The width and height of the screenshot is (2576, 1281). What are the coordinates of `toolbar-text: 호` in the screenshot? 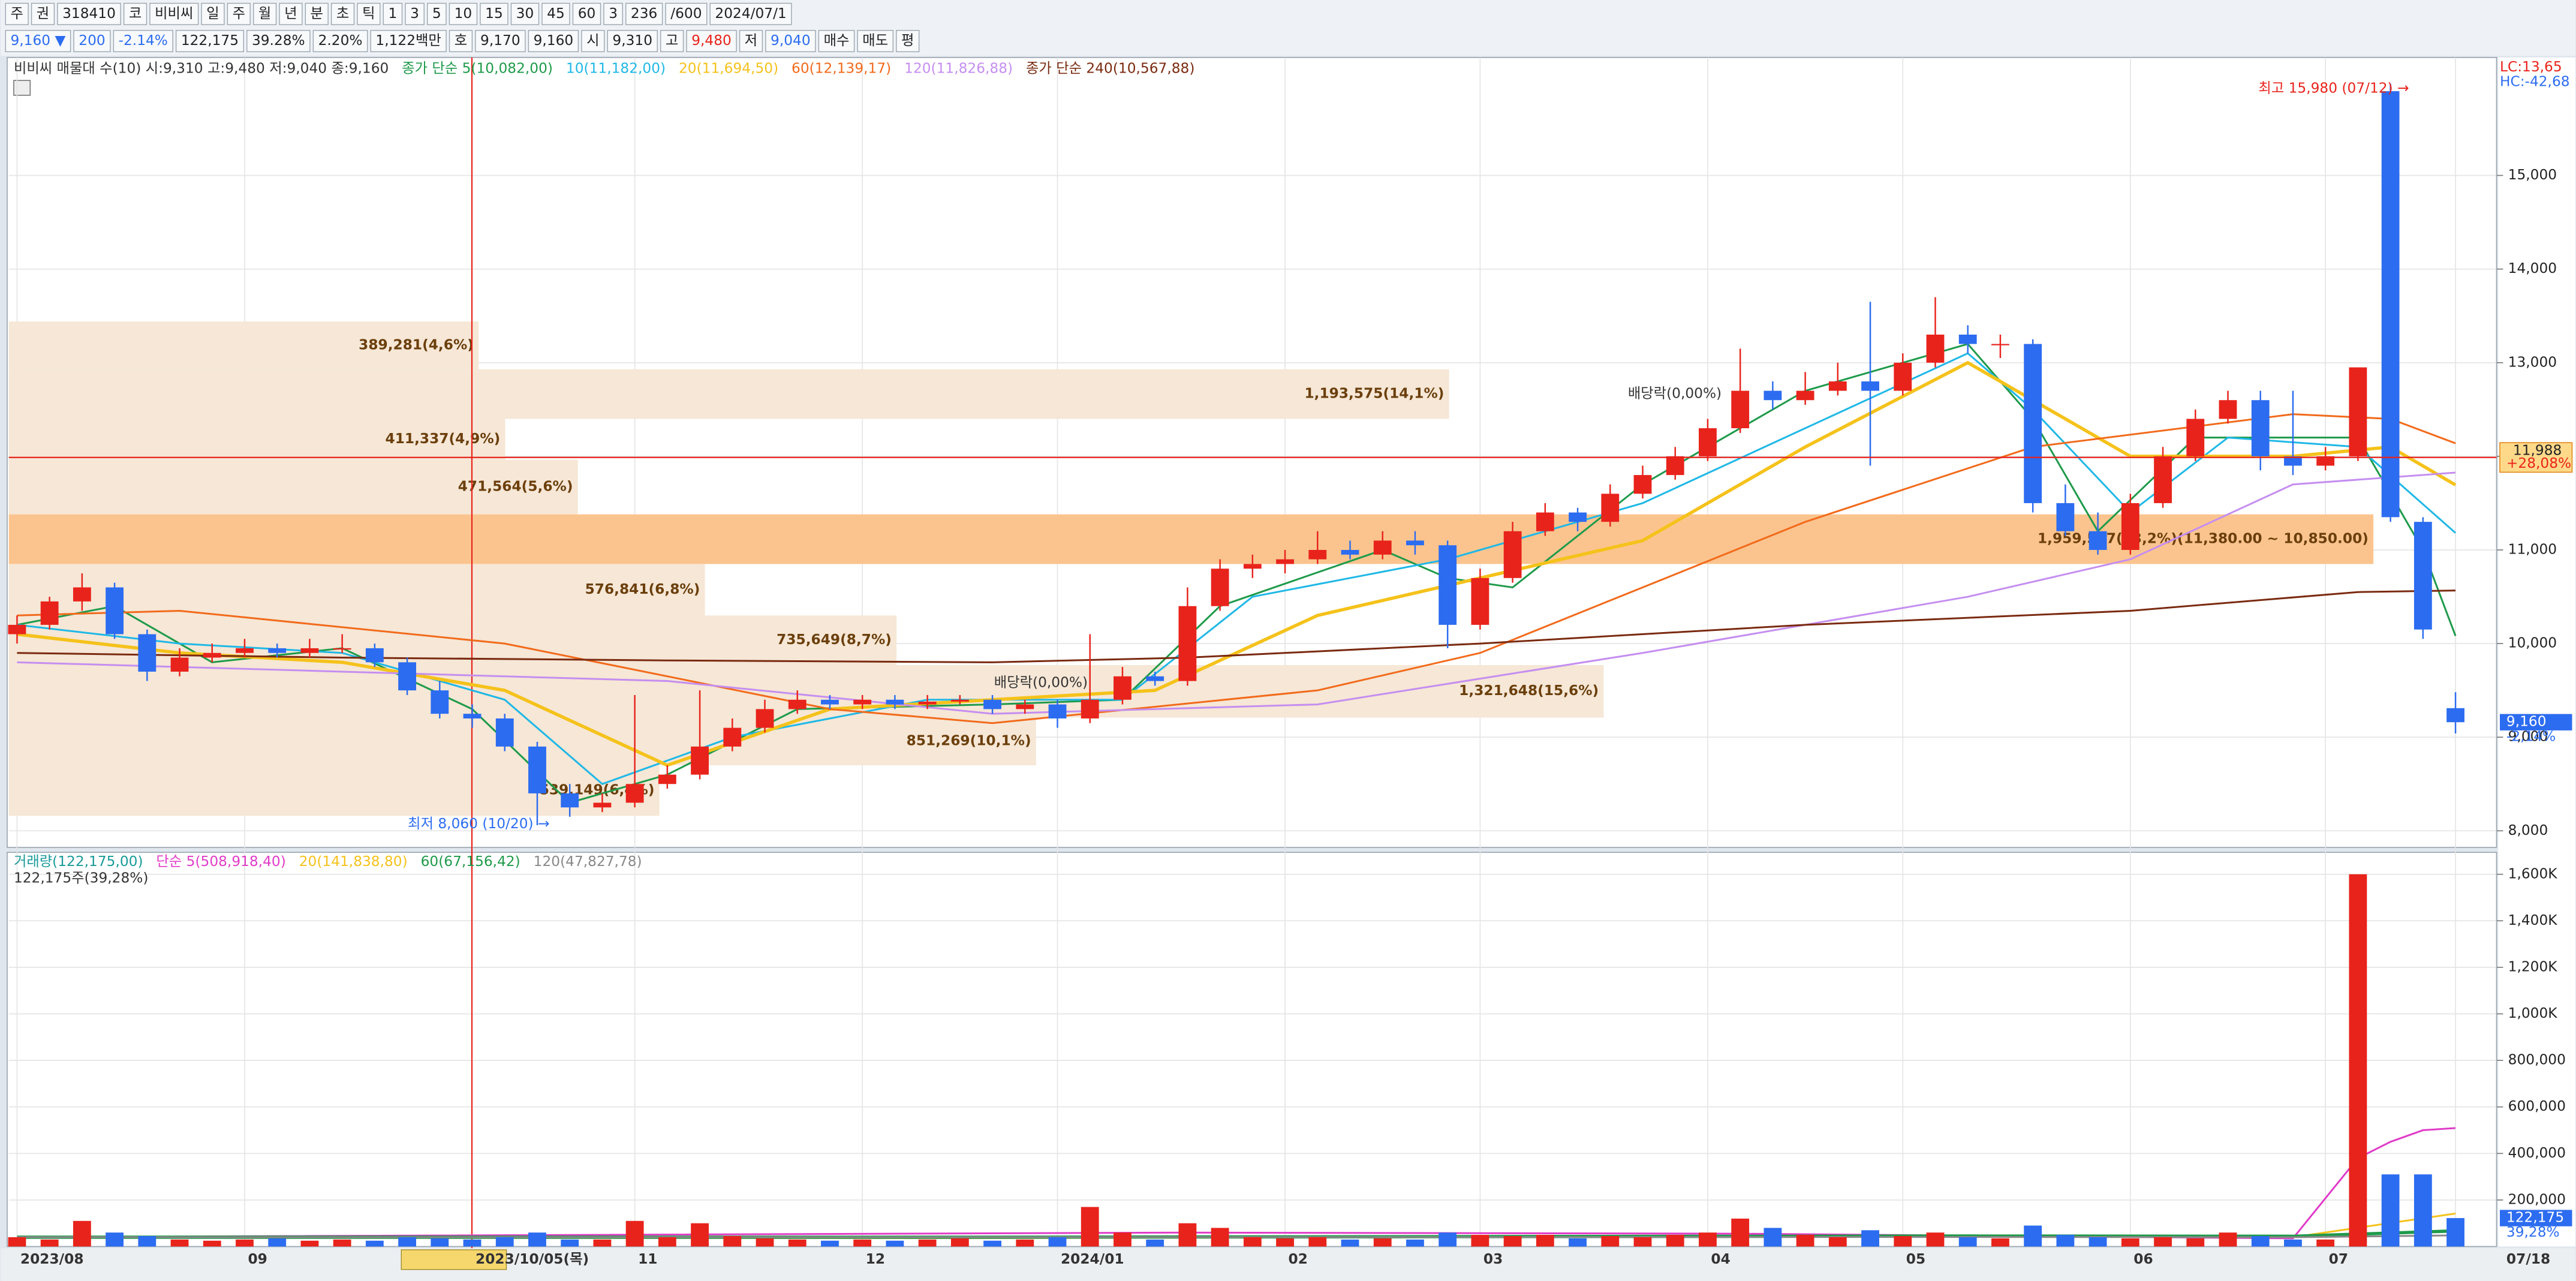 It's located at (461, 40).